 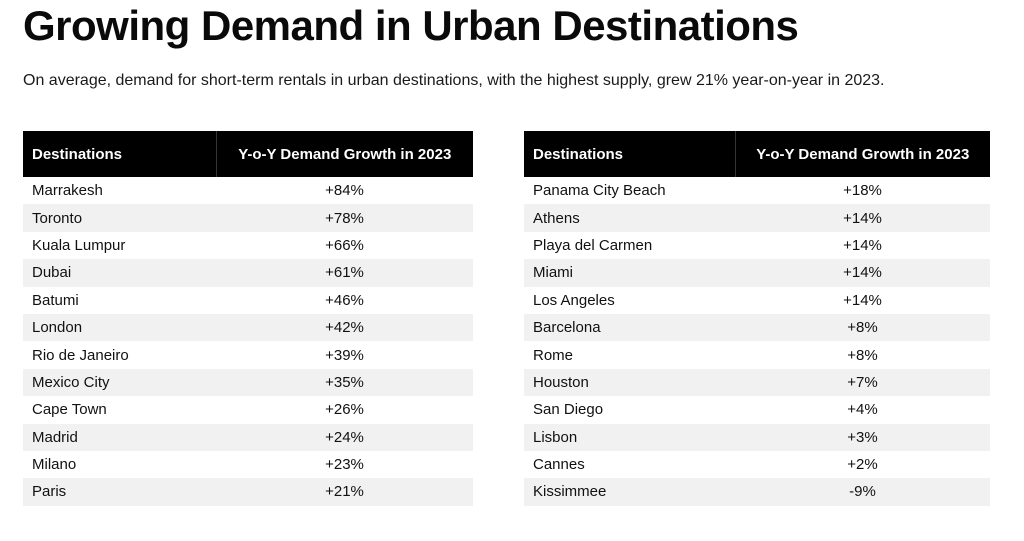 What do you see at coordinates (862, 437) in the screenshot?
I see `demand-growth-cell: +3%` at bounding box center [862, 437].